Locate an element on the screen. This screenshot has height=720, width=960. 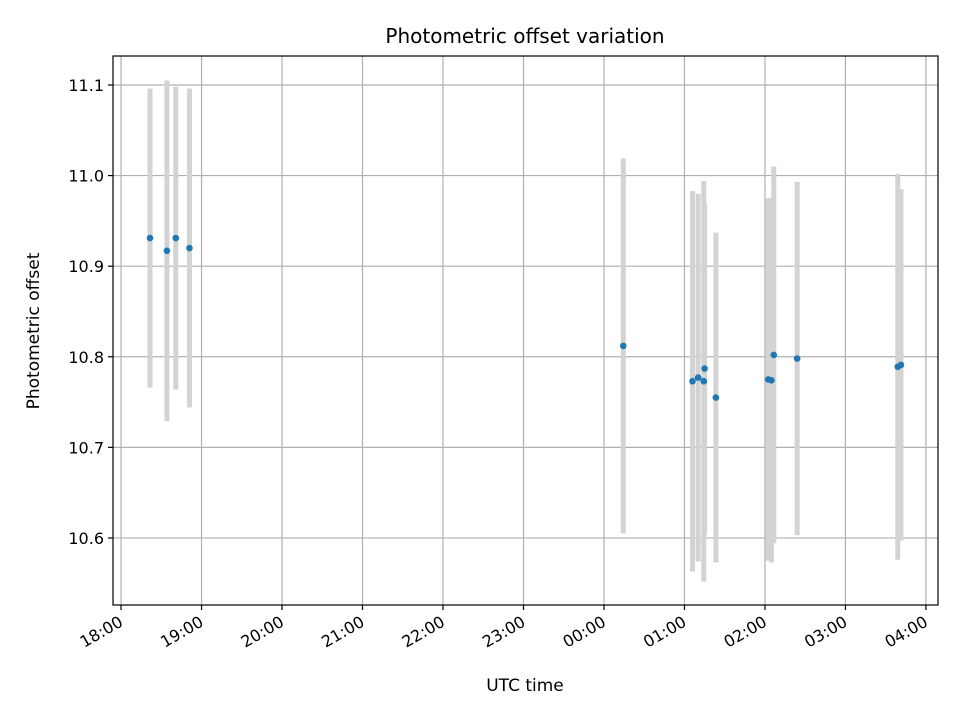
y-tick-label: 10.9 is located at coordinates (86, 266).